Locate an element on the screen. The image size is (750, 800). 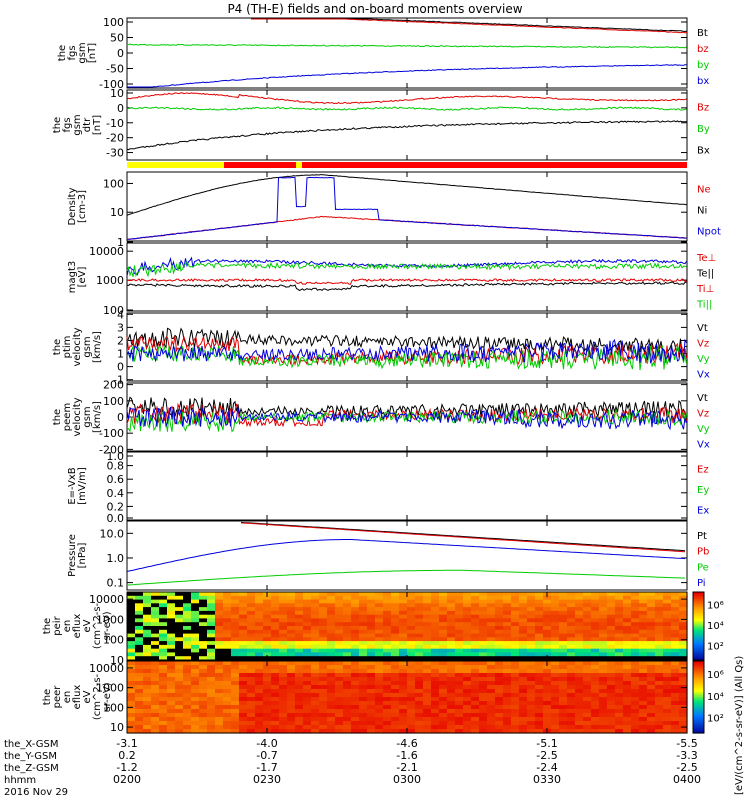
y-axis-label: Pressure is located at coordinates (72, 555).